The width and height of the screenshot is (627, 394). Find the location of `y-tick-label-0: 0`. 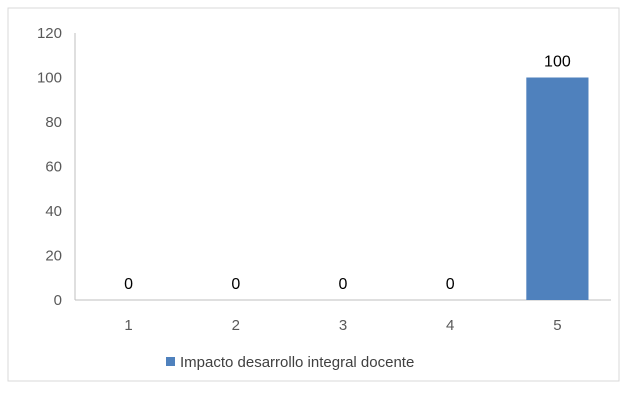

y-tick-label-0: 0 is located at coordinates (58, 300).